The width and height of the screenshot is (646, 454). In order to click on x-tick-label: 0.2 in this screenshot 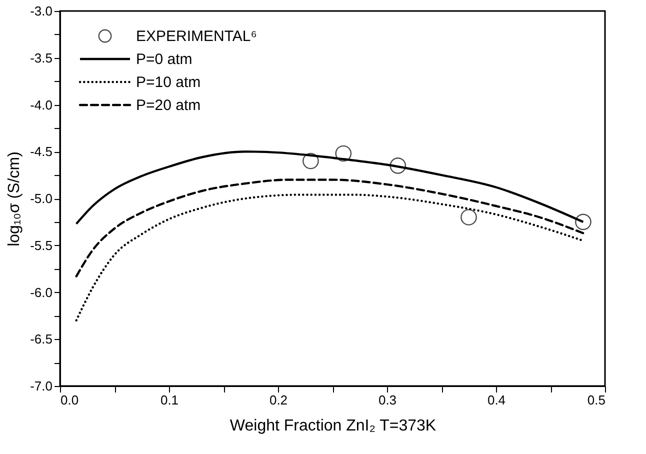, I will do `click(278, 400)`.